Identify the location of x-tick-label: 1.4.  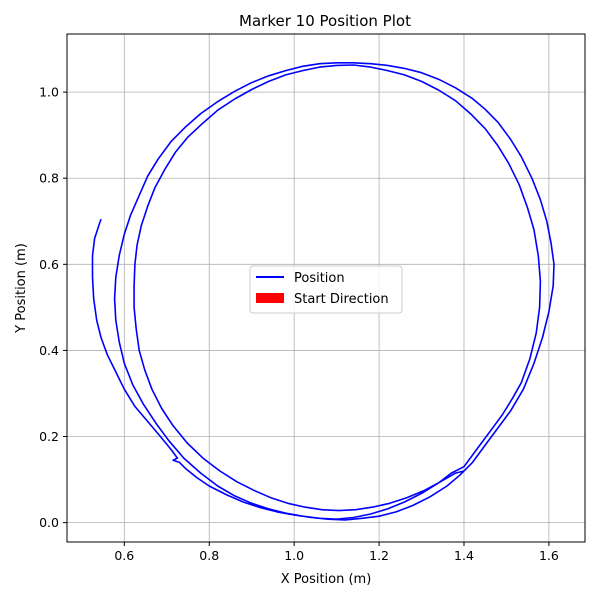
(464, 555).